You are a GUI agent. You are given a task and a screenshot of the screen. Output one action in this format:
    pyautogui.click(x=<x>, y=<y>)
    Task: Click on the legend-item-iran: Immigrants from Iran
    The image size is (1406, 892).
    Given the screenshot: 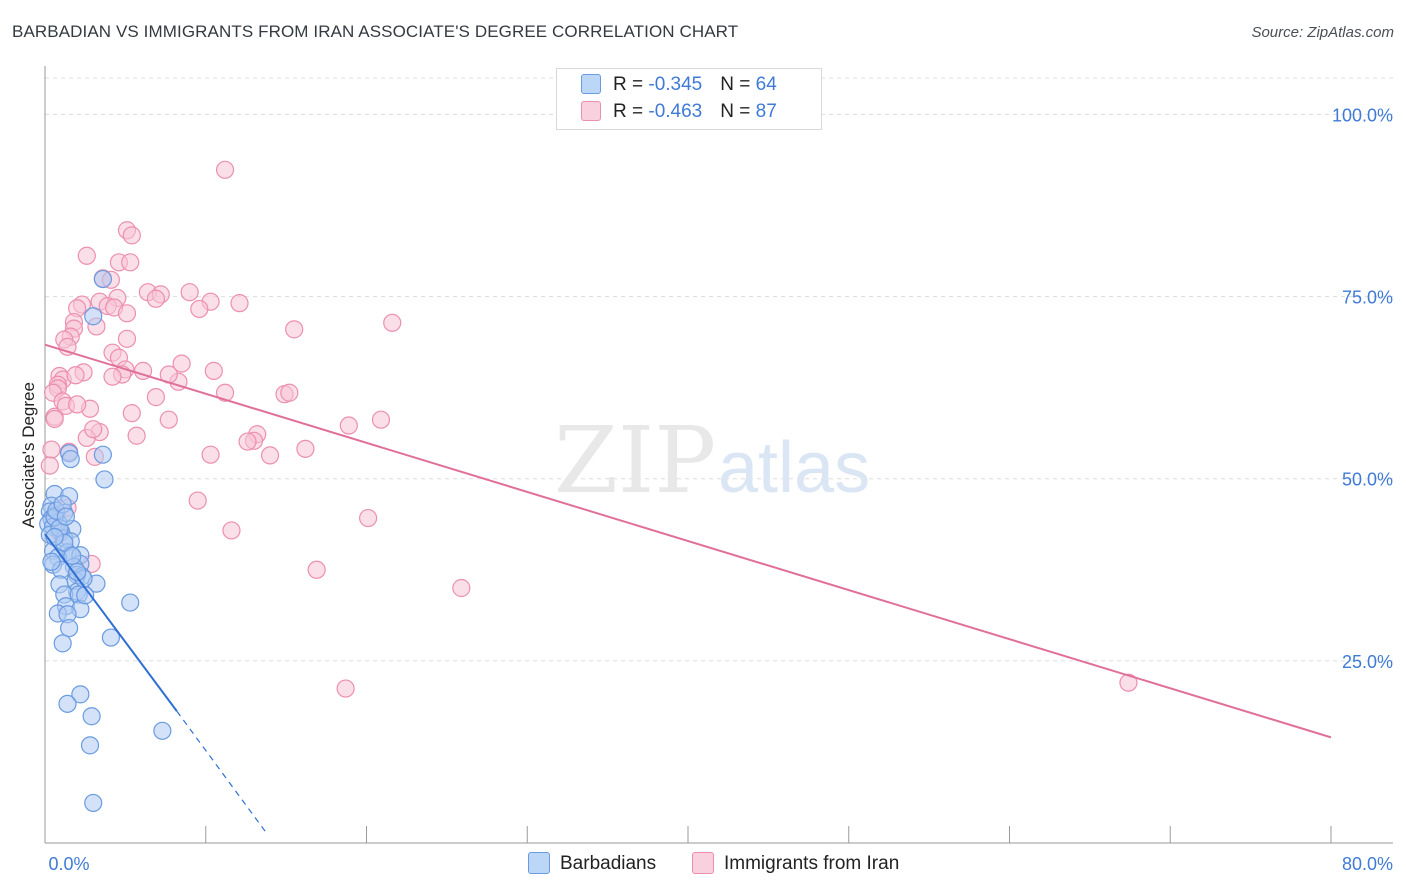 What is the action you would take?
    pyautogui.click(x=795, y=863)
    